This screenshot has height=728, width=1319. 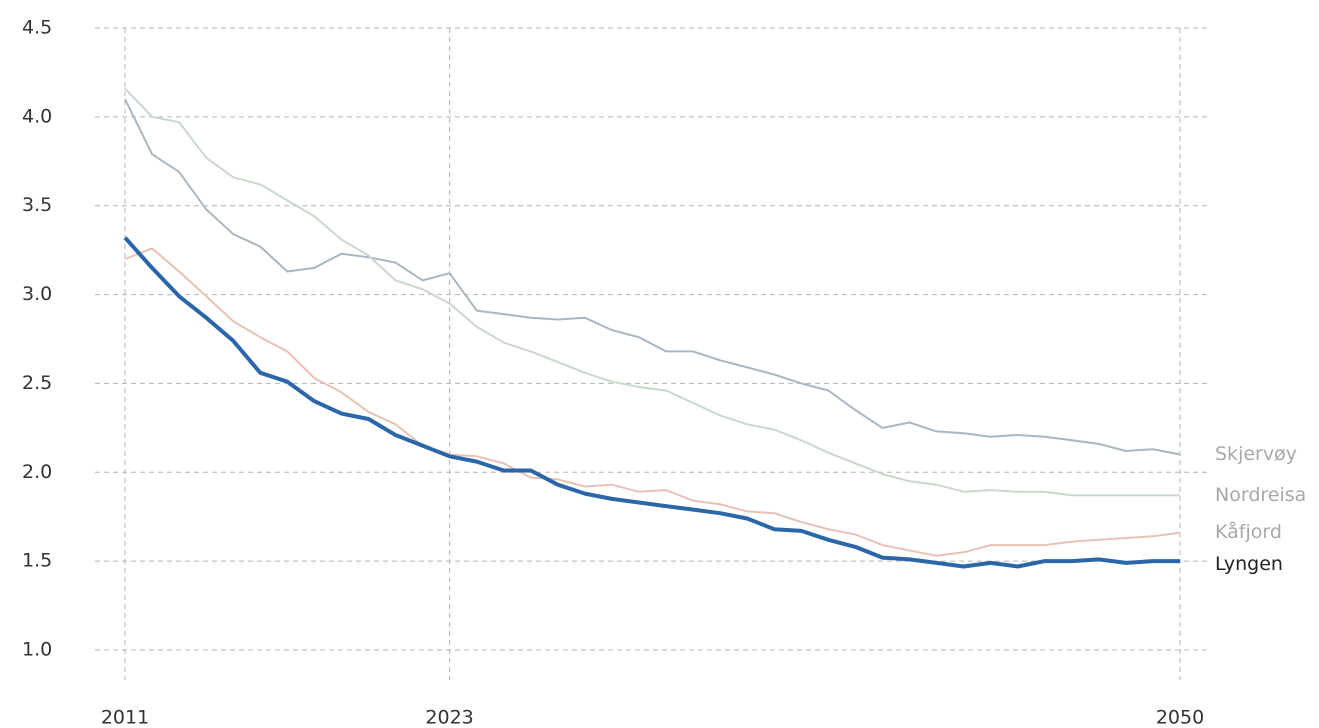 What do you see at coordinates (1256, 454) in the screenshot?
I see `series-label: Skjervøy` at bounding box center [1256, 454].